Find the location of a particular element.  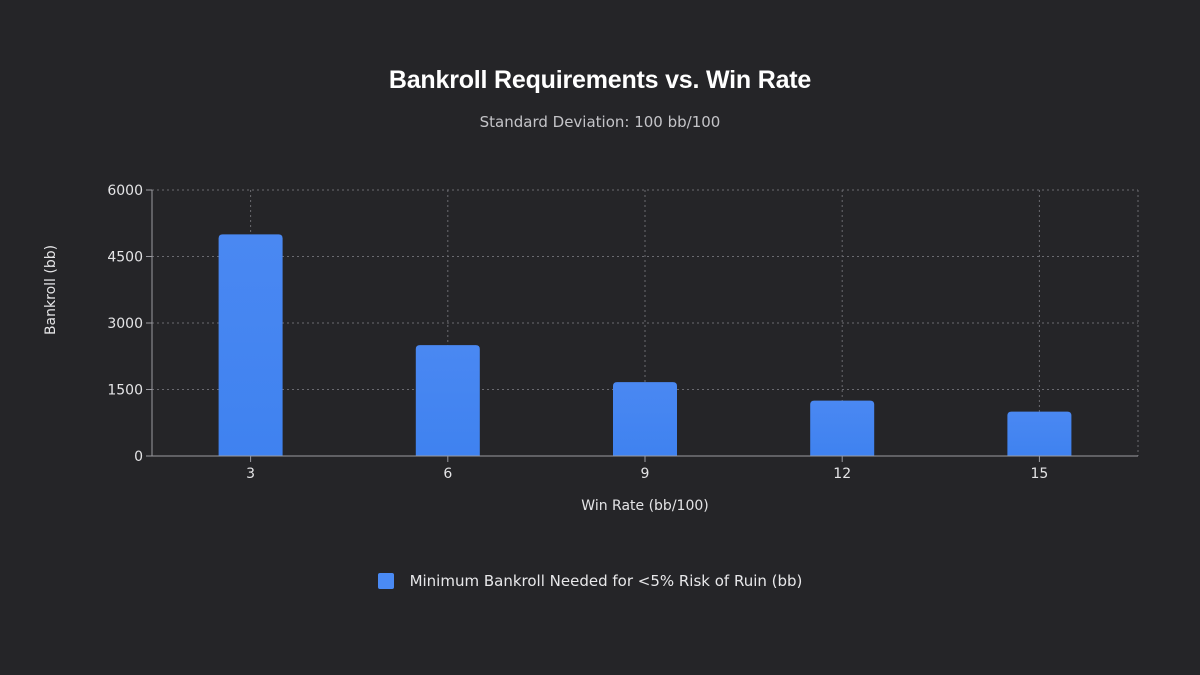

x-tick-label: 6 is located at coordinates (447, 474).